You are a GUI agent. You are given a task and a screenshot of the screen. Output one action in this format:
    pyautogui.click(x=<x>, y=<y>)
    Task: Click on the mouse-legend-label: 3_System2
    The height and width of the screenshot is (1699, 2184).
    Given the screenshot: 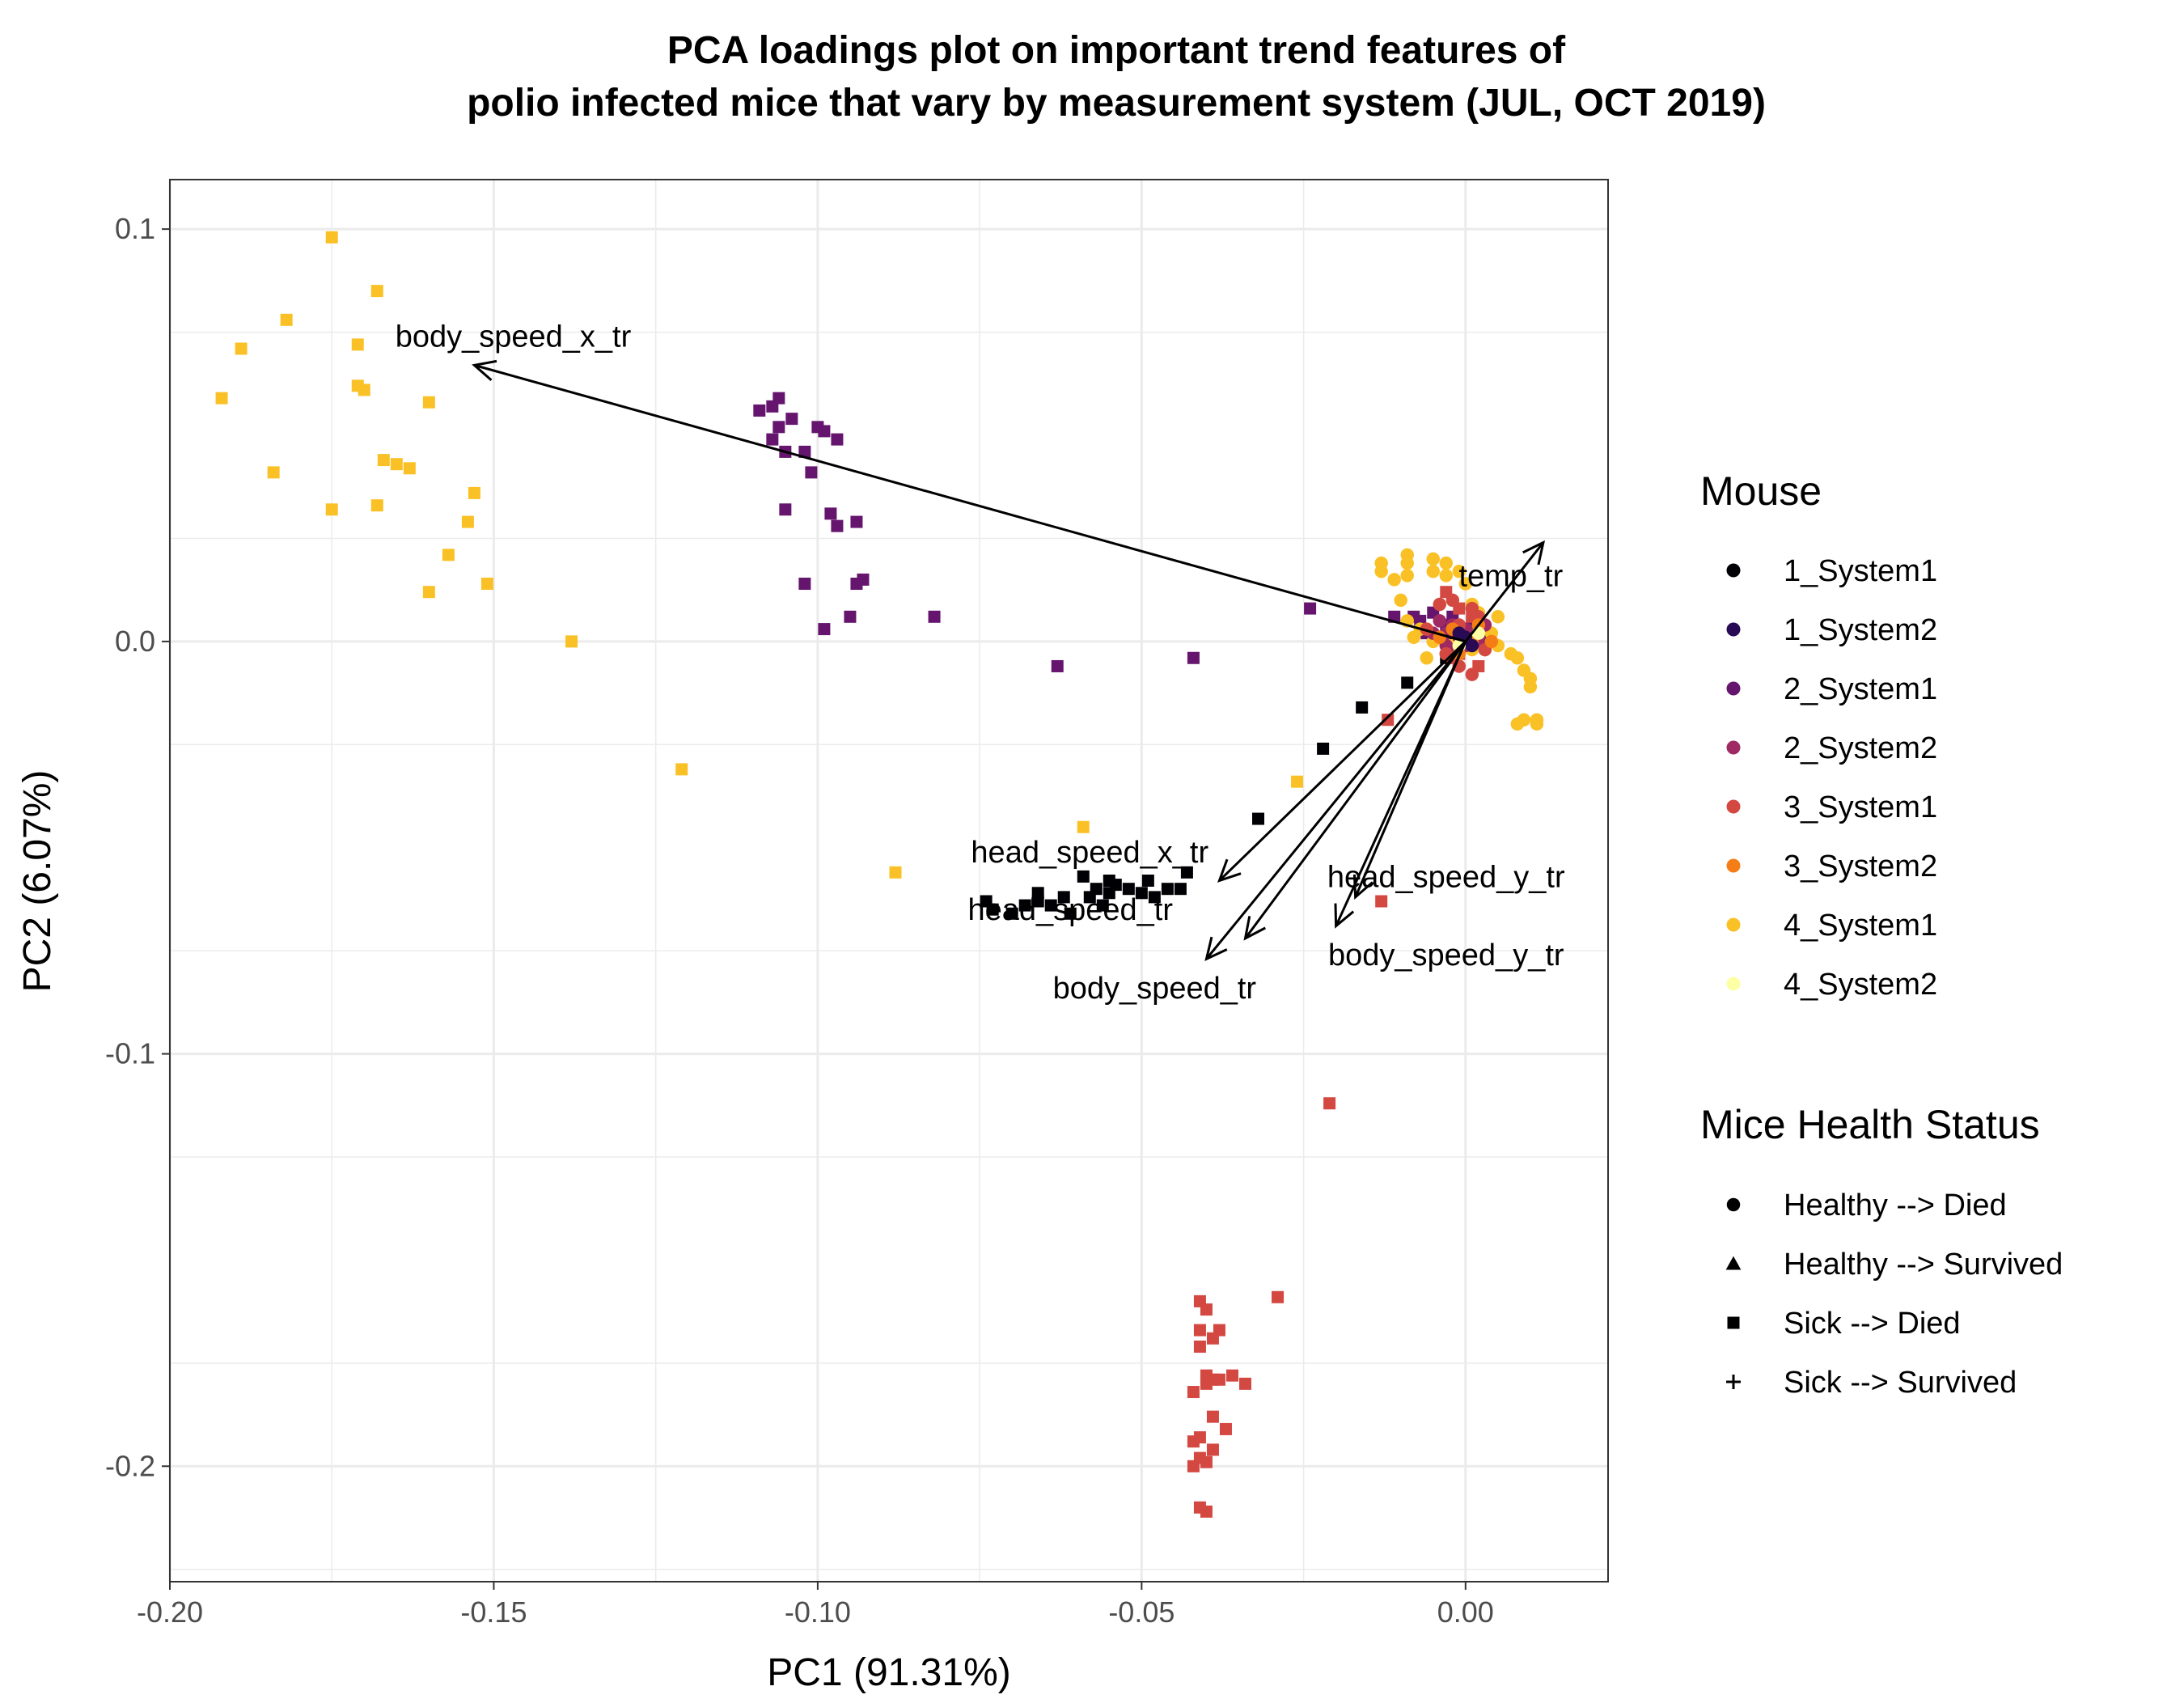 What is the action you would take?
    pyautogui.click(x=1860, y=867)
    